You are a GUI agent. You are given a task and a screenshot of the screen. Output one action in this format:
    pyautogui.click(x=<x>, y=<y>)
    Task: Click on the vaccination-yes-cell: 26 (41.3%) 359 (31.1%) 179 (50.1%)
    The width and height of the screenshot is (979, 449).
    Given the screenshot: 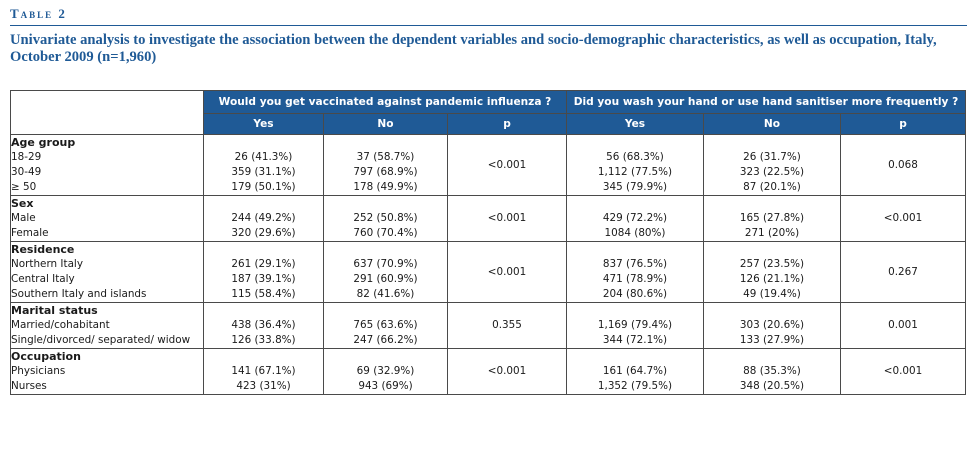 What is the action you would take?
    pyautogui.click(x=263, y=165)
    